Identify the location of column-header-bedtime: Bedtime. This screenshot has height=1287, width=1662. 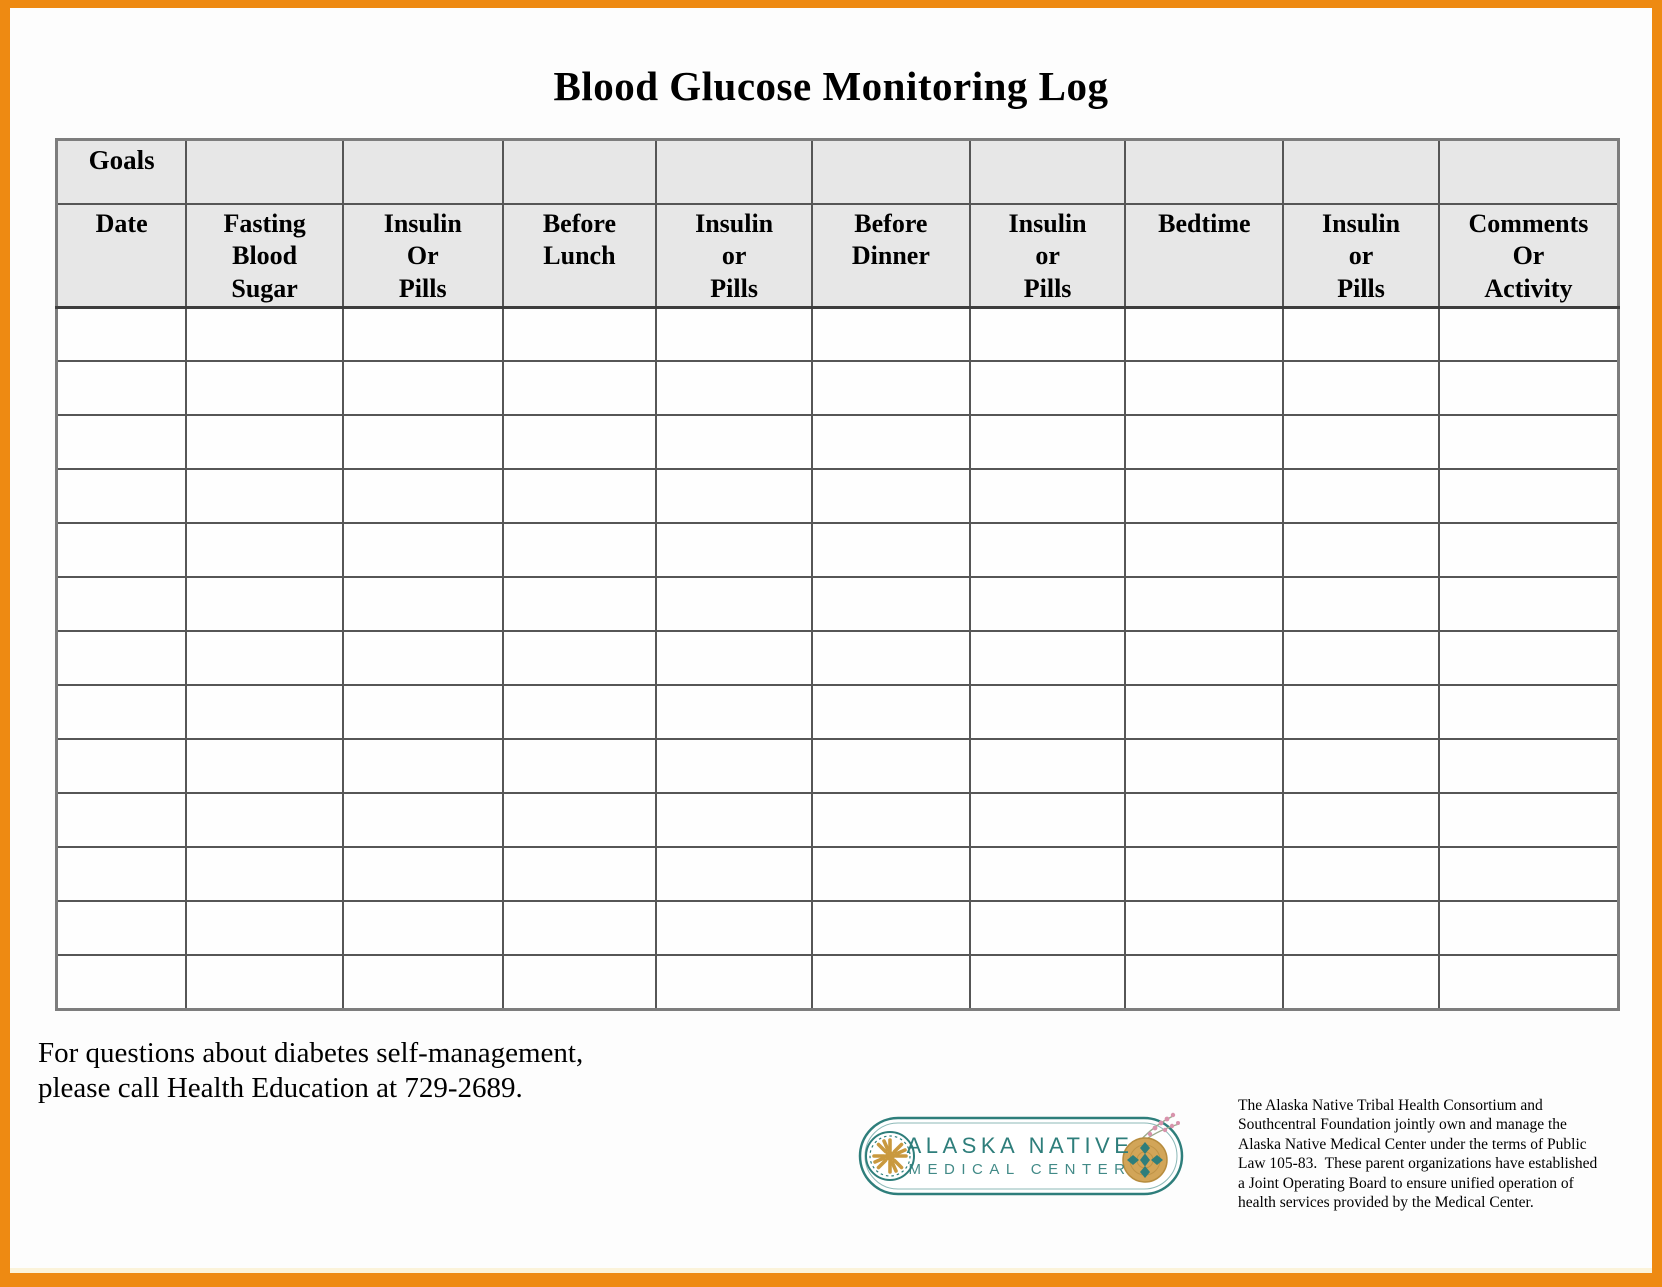
(1204, 255).